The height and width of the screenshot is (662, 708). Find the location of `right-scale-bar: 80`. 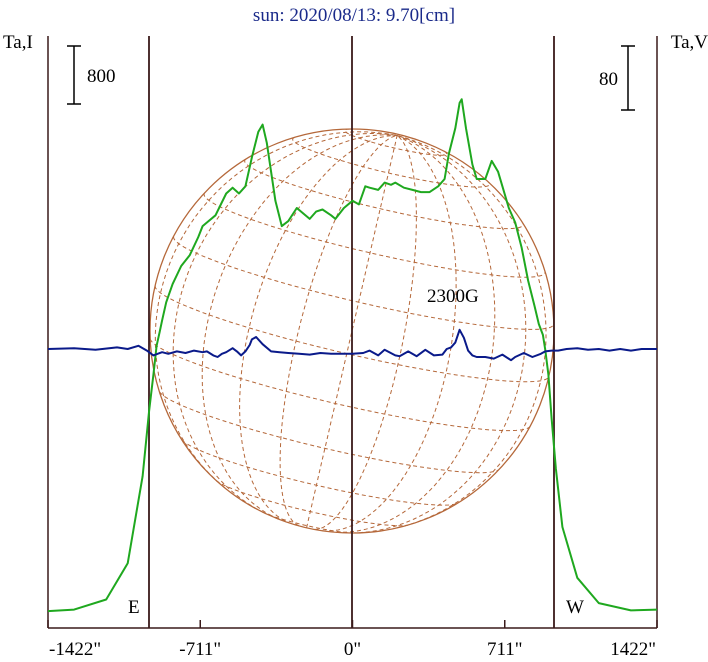

right-scale-bar: 80 is located at coordinates (617, 78).